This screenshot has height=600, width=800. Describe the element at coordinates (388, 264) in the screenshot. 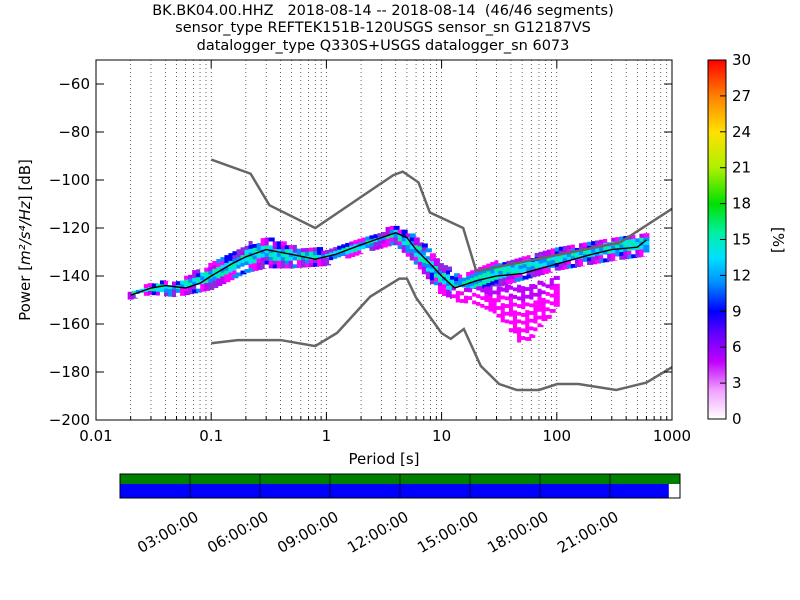

I see `median-line` at that location.